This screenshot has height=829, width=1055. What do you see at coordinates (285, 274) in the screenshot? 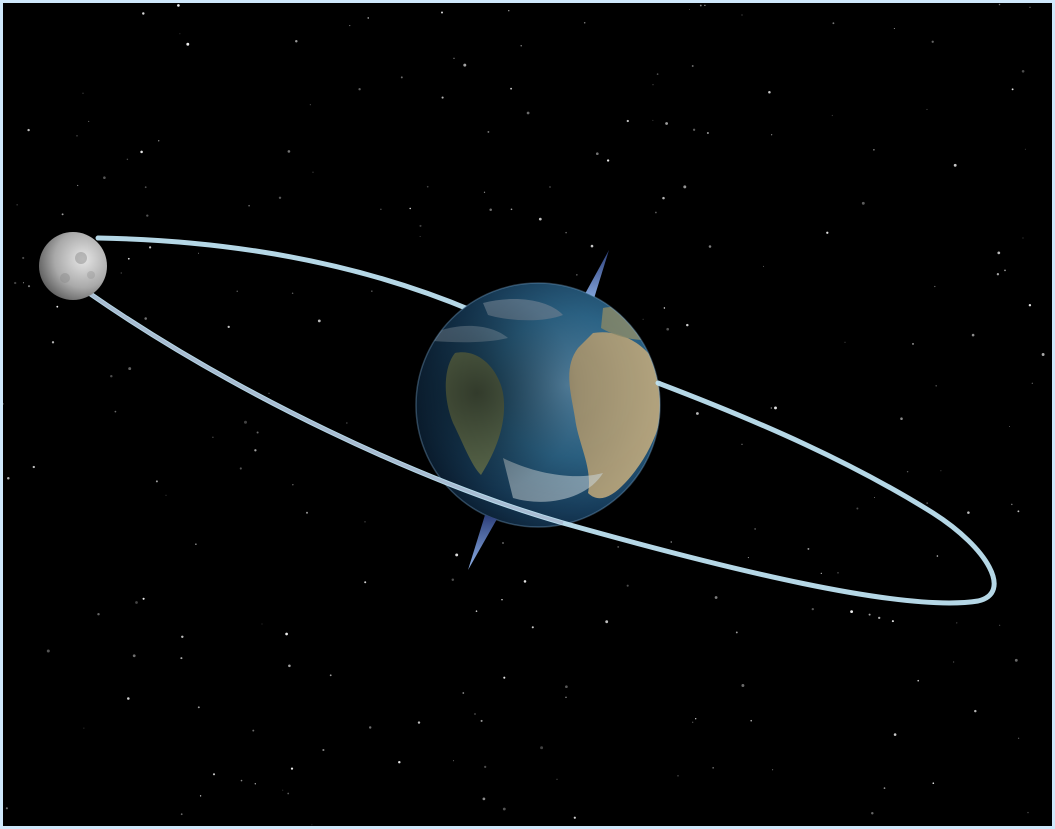
I see `orbit-path-back` at bounding box center [285, 274].